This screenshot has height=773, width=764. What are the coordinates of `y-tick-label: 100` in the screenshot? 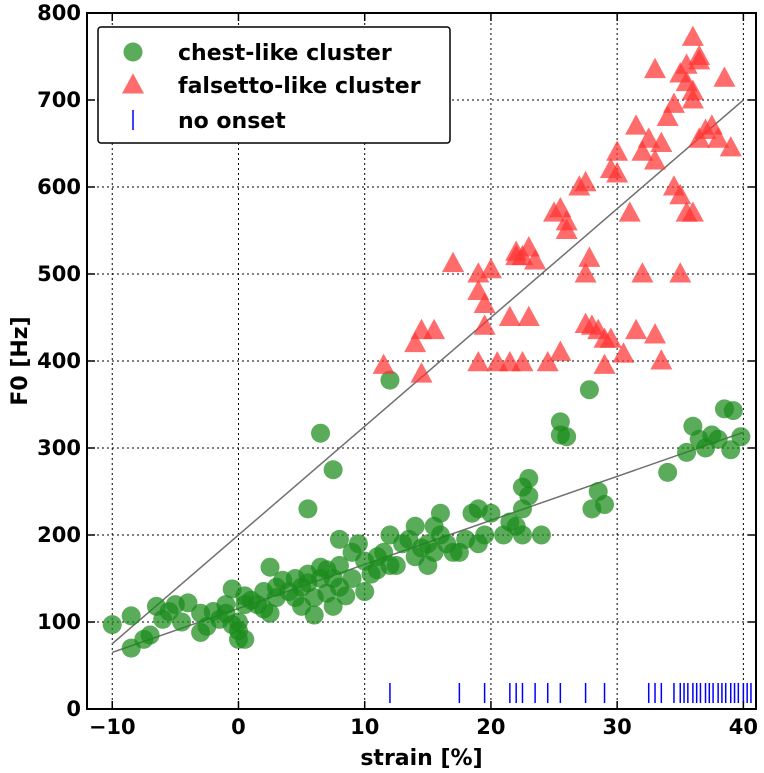 It's located at (59, 622).